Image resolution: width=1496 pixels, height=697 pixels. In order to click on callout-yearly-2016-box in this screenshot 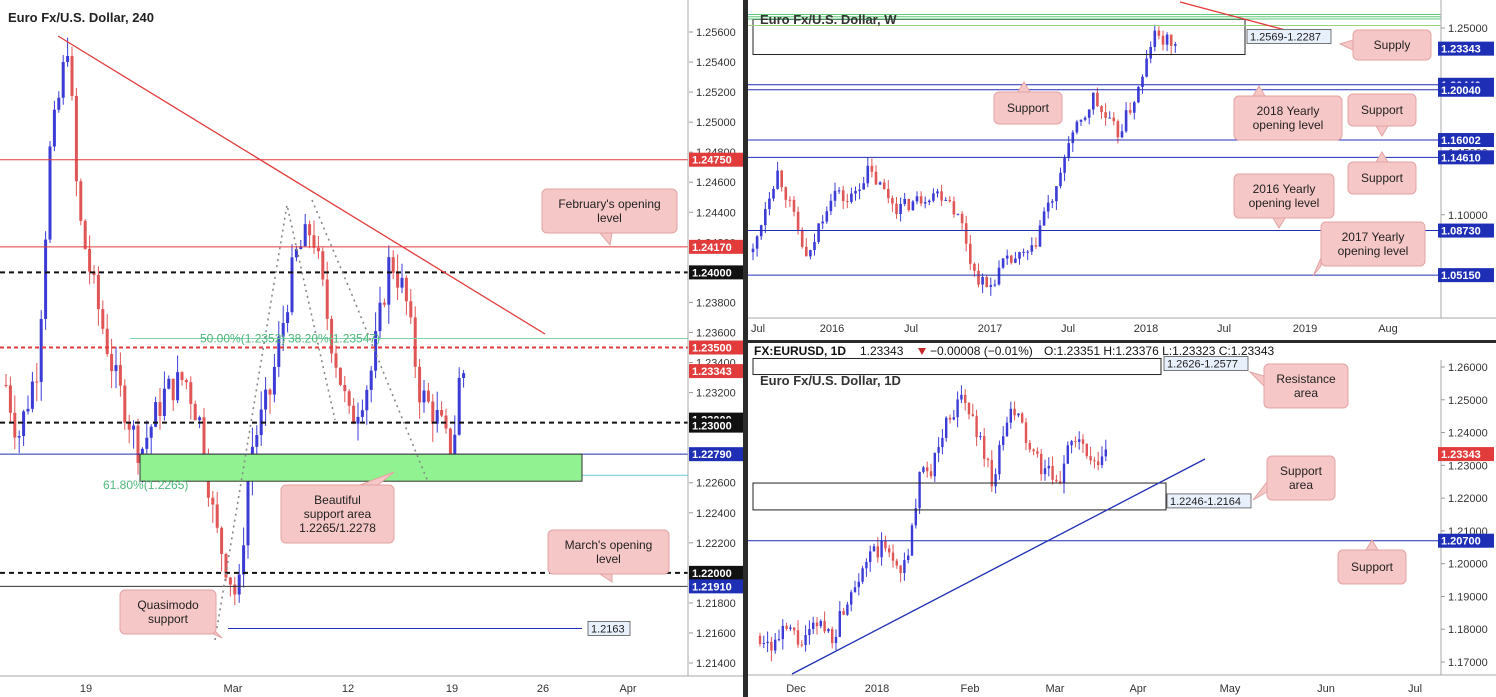, I will do `click(1284, 196)`.